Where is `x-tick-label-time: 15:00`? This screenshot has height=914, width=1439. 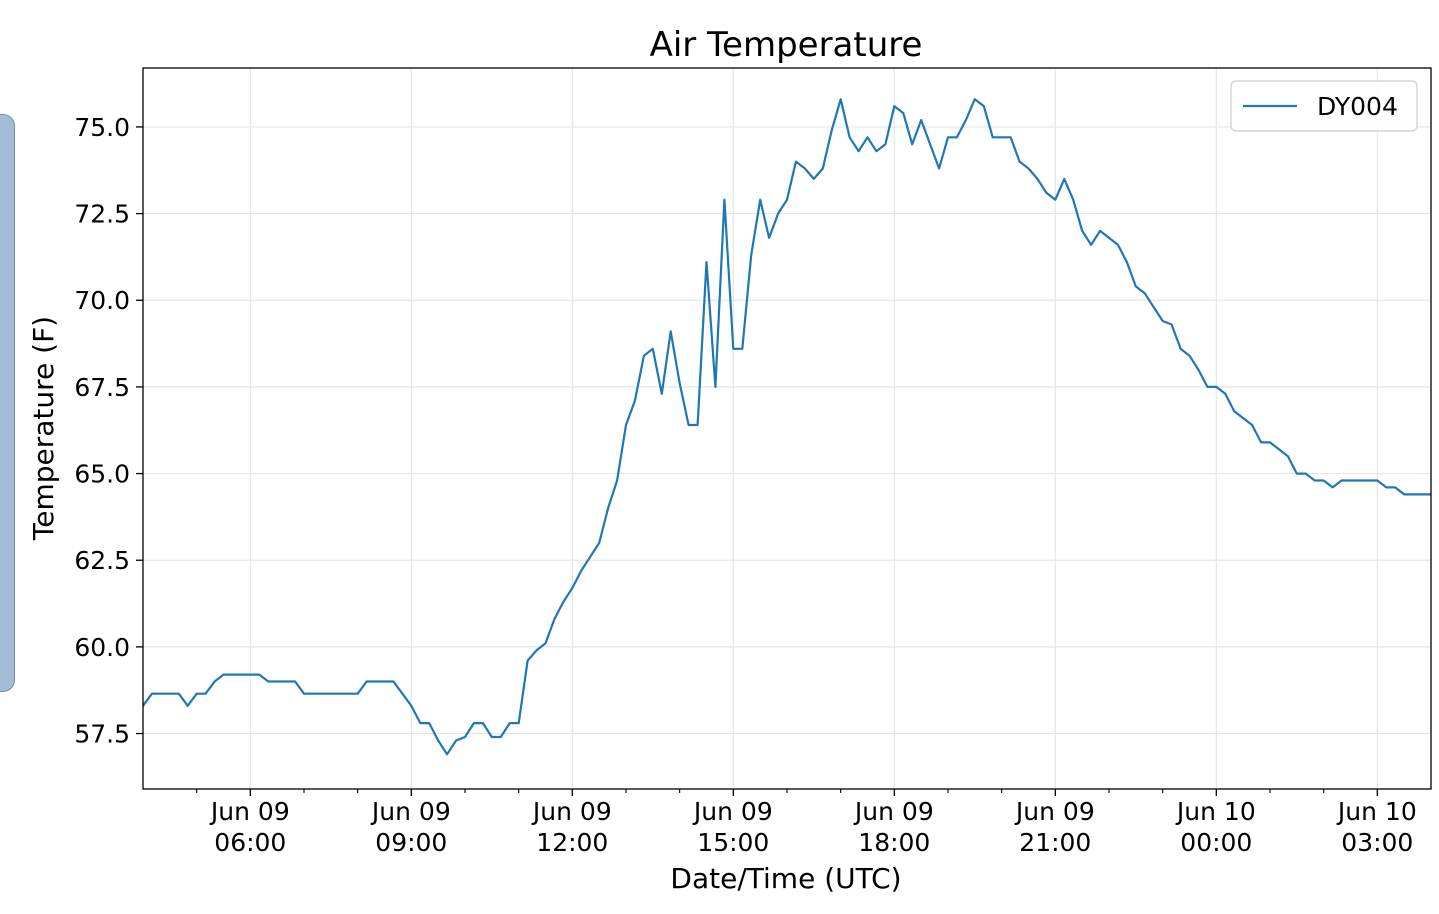 x-tick-label-time: 15:00 is located at coordinates (733, 842).